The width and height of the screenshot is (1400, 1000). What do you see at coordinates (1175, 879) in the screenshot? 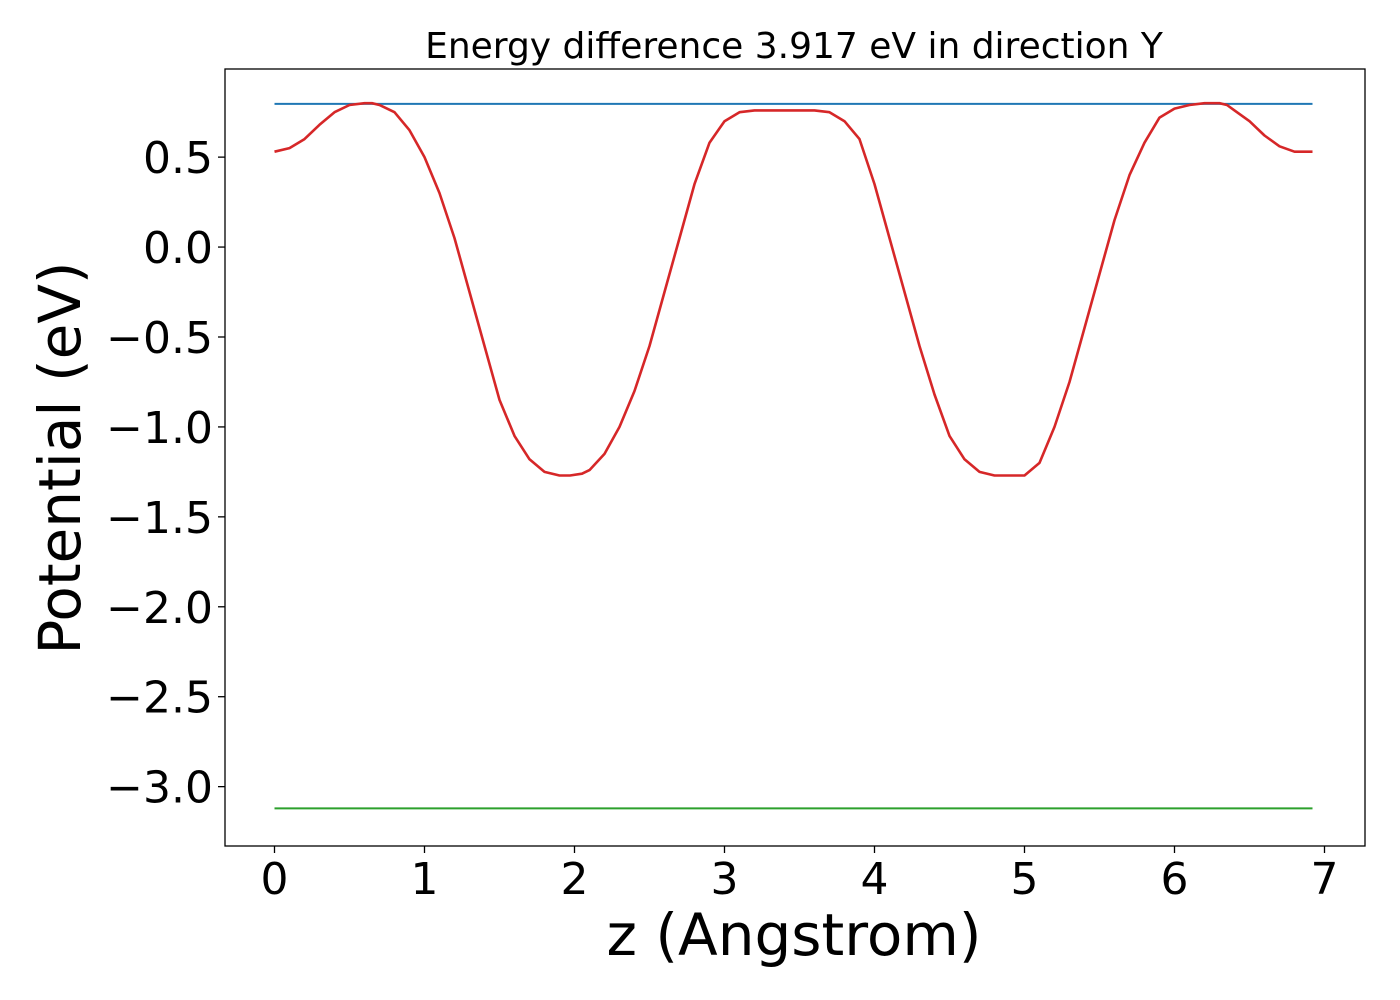
I see `x-tick-label: 6` at bounding box center [1175, 879].